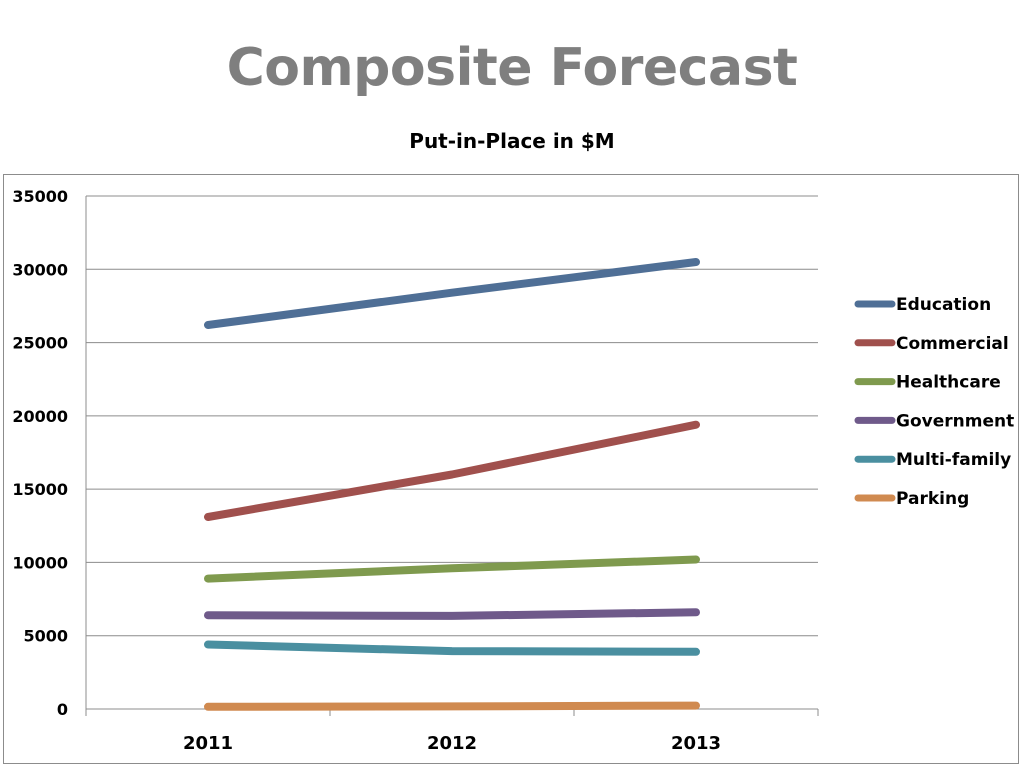 Image resolution: width=1024 pixels, height=768 pixels. I want to click on y-tick-label: 30000, so click(40, 269).